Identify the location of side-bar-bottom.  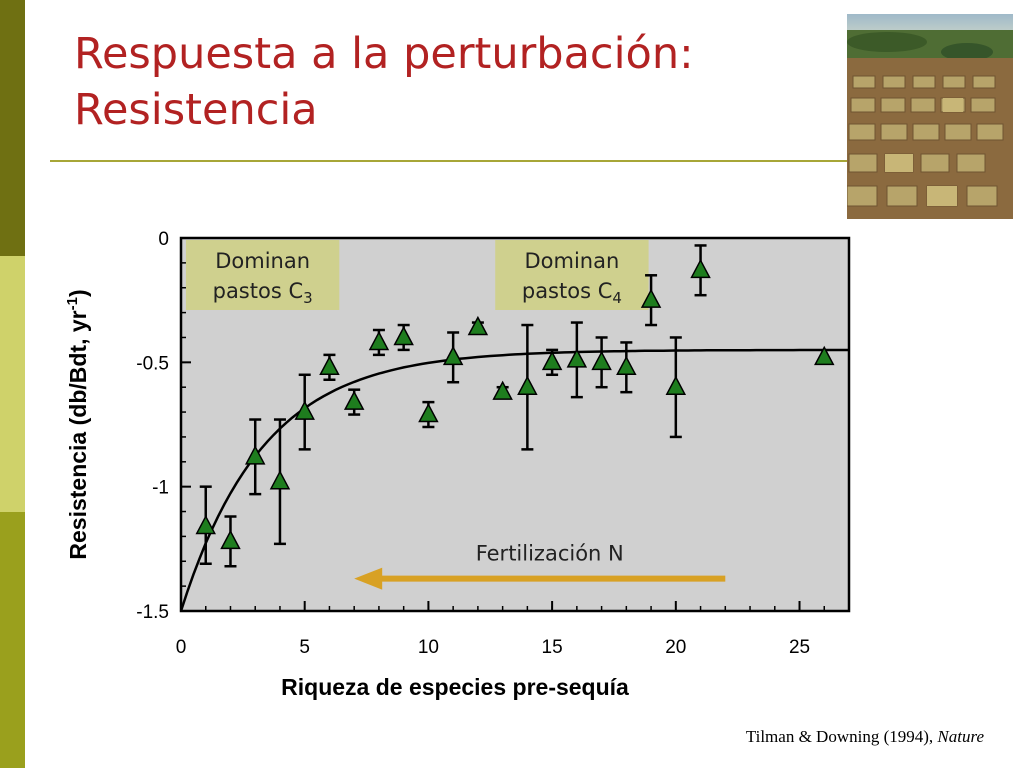
(12, 640).